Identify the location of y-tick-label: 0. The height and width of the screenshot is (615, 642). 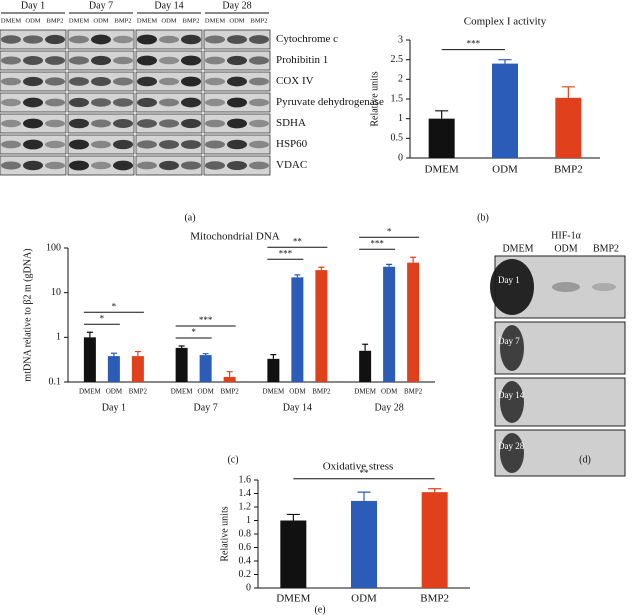
(400, 157).